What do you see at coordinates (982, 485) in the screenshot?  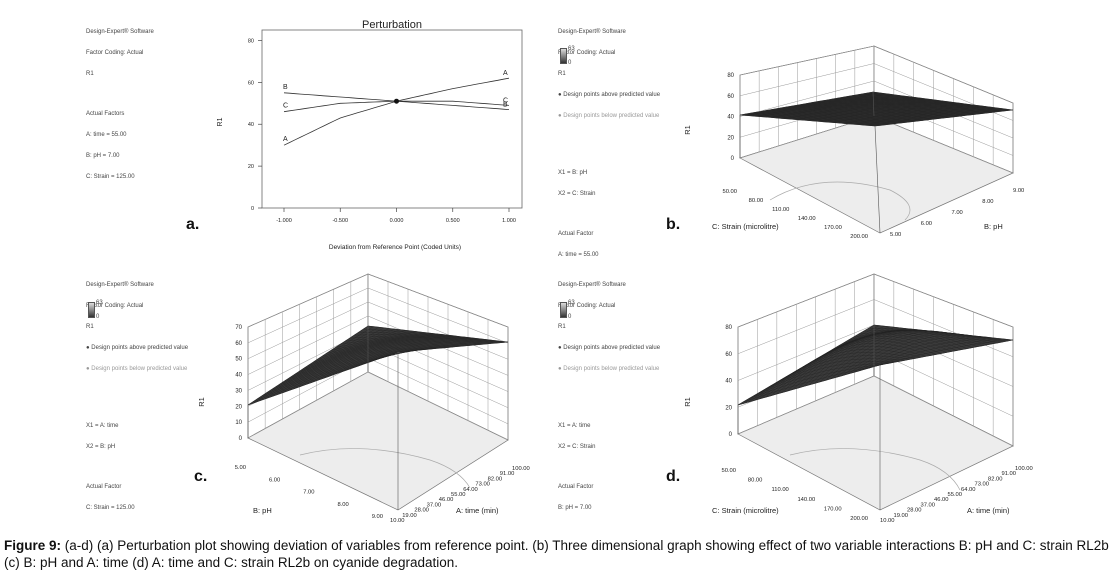 I see `y-tick-label: 73.00` at bounding box center [982, 485].